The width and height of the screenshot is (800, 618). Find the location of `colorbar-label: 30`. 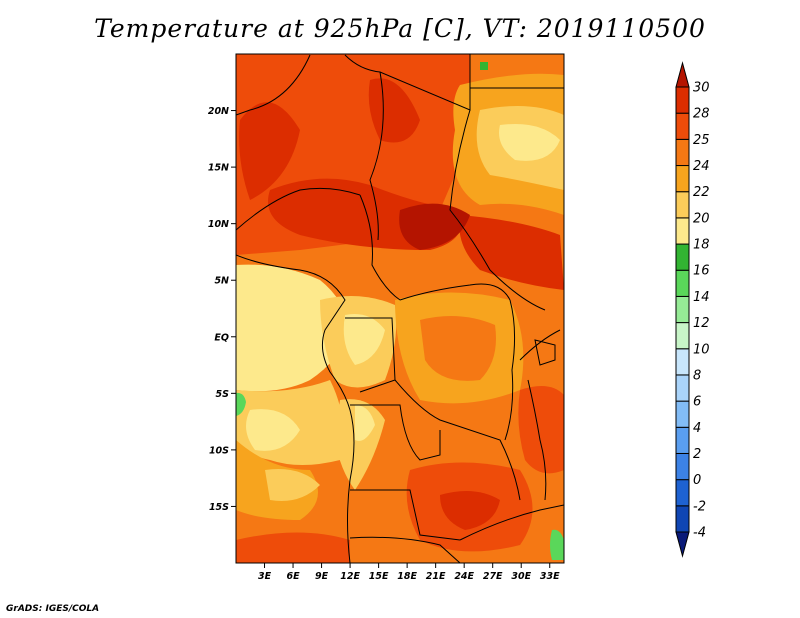

colorbar-label: 30 is located at coordinates (701, 88).